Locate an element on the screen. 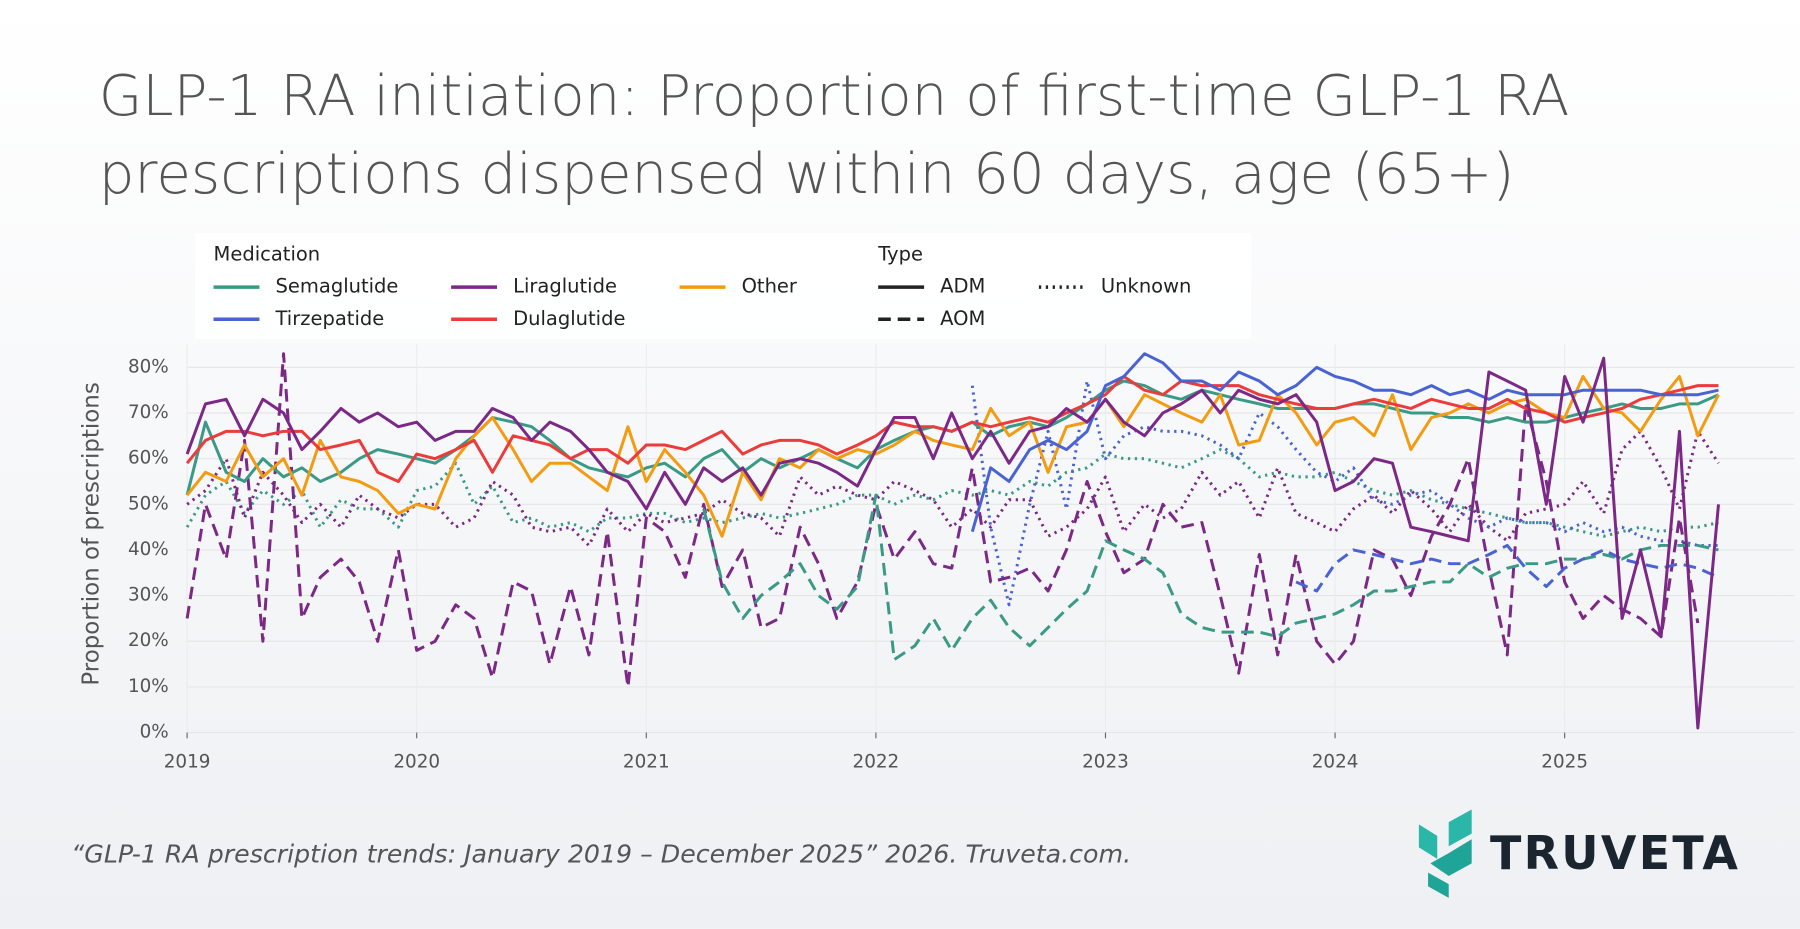  logo-mark is located at coordinates (1445, 853).